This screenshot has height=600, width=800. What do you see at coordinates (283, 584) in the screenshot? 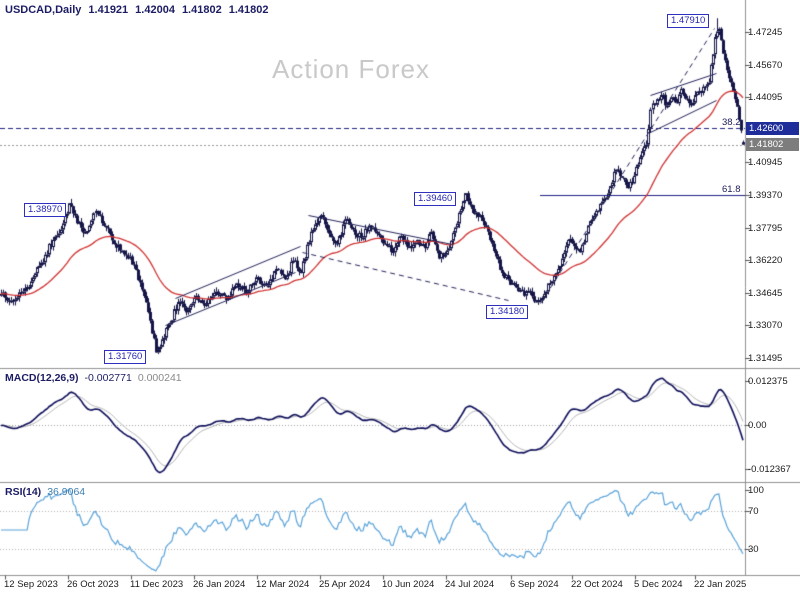
I see `date-axis-label: 12 Mar 2024` at bounding box center [283, 584].